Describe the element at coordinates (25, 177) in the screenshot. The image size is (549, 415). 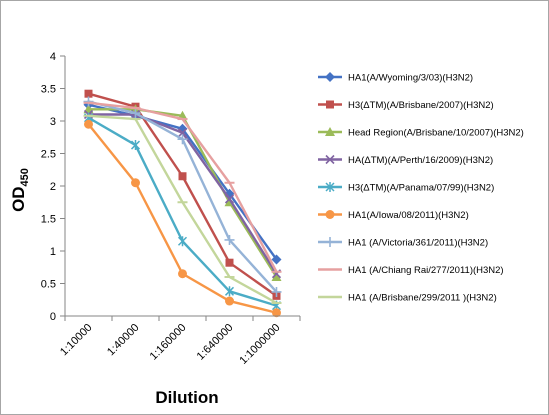
I see `y-axis-title-subscript: 450` at that location.